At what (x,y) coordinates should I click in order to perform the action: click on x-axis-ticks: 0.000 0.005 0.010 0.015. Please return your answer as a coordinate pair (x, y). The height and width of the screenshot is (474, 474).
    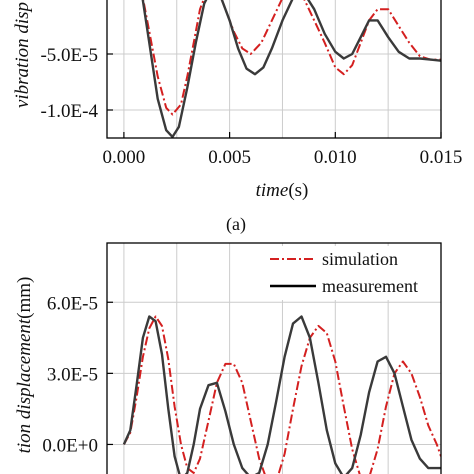
    Looking at the image, I should click on (283, 150).